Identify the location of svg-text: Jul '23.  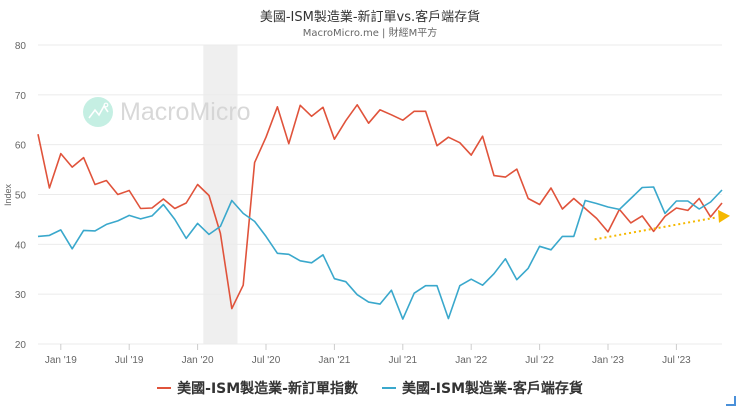
(676, 360).